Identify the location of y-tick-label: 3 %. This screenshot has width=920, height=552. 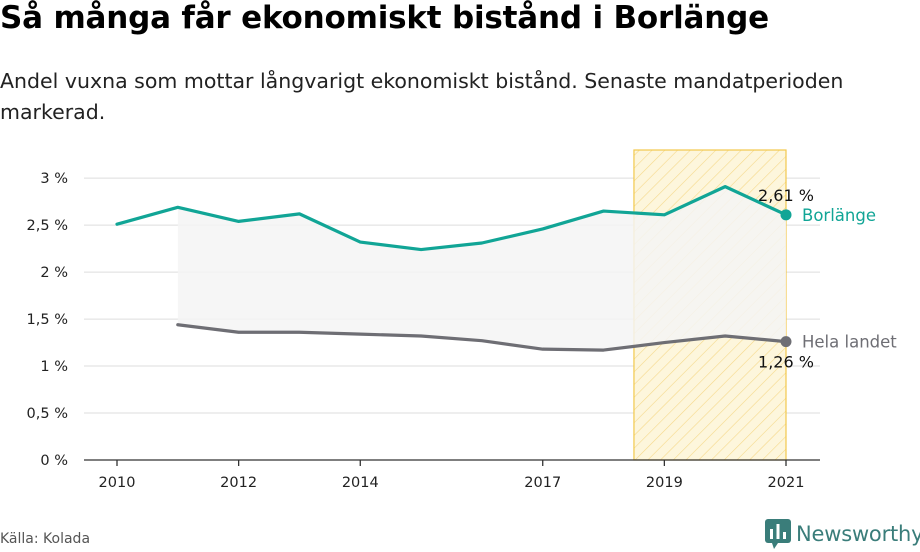
(54, 179).